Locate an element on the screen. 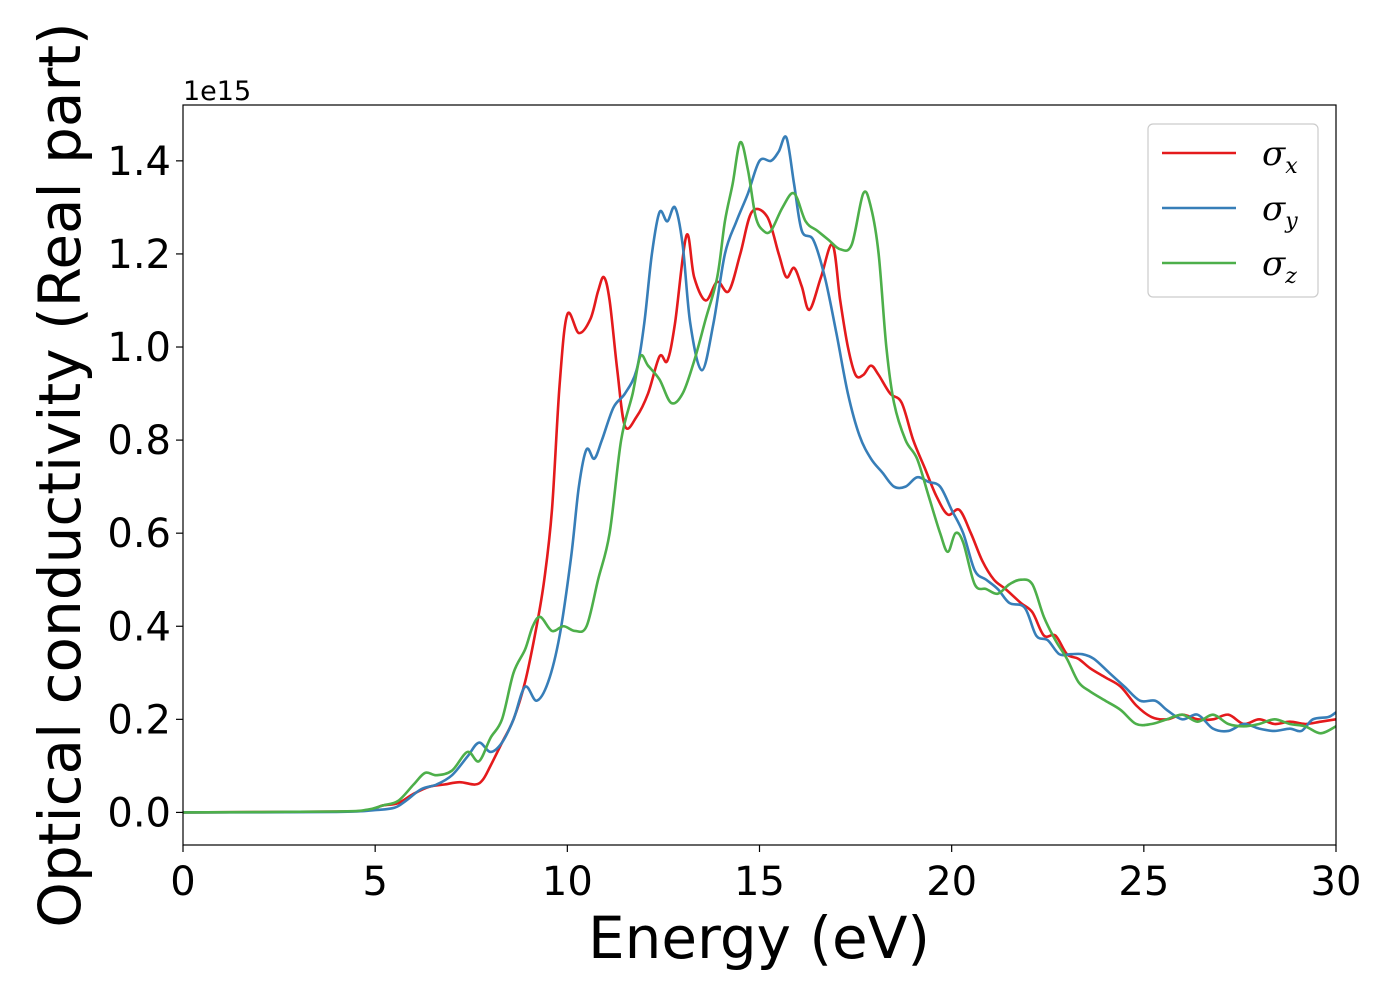 Image resolution: width=1400 pixels, height=1000 pixels. legend-label-x: σx is located at coordinates (1280, 156).